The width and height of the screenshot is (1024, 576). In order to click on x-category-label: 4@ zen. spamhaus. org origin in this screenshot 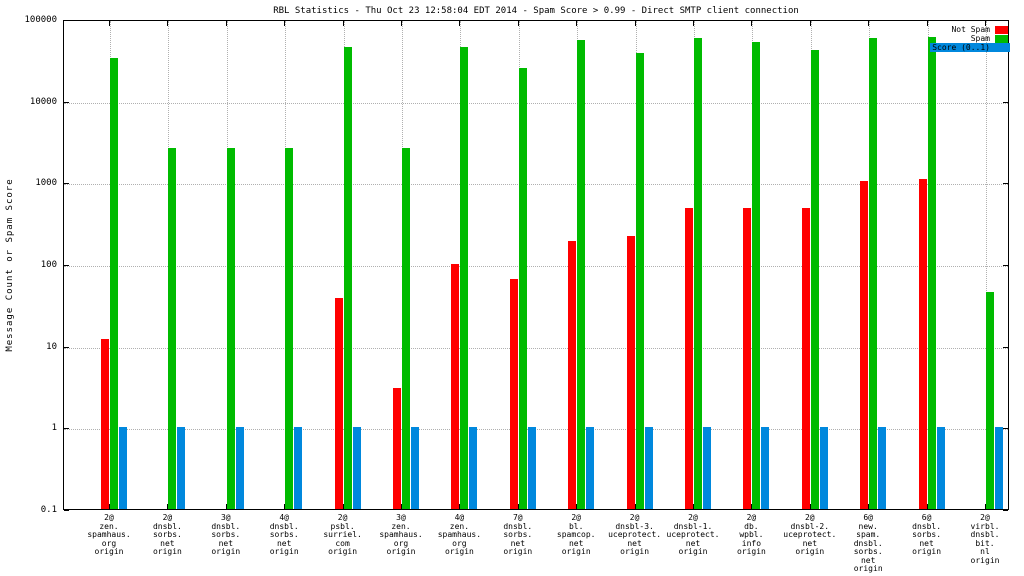, I will do `click(459, 534)`.